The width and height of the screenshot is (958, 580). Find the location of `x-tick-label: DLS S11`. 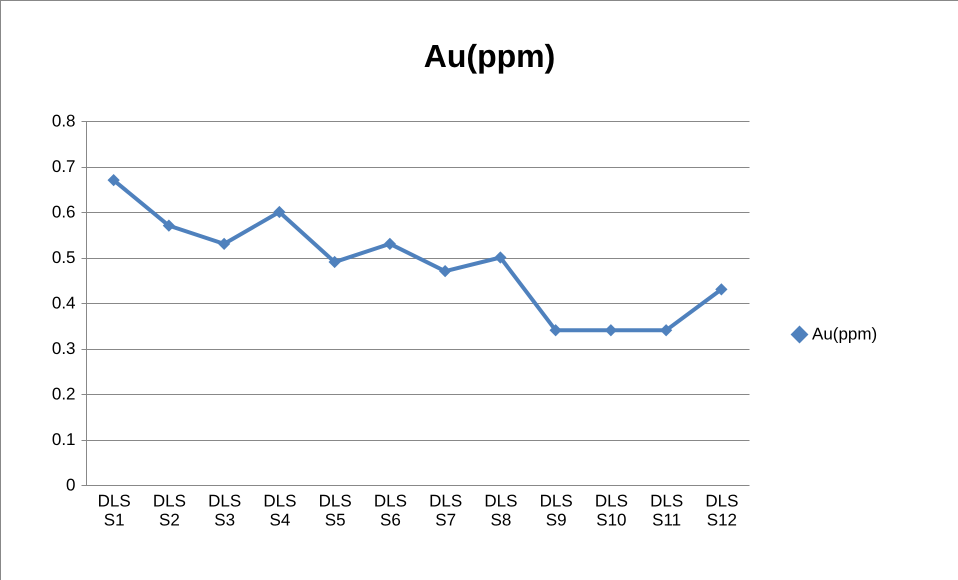

x-tick-label: DLS S11 is located at coordinates (667, 511).